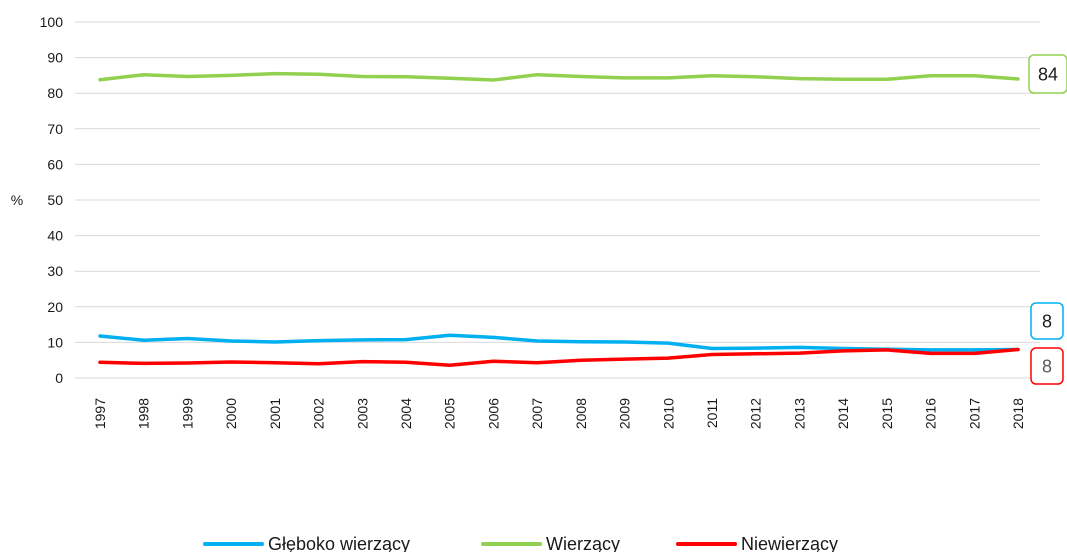 This screenshot has width=1067, height=552. I want to click on legend-label: Niewierzący, so click(789, 543).